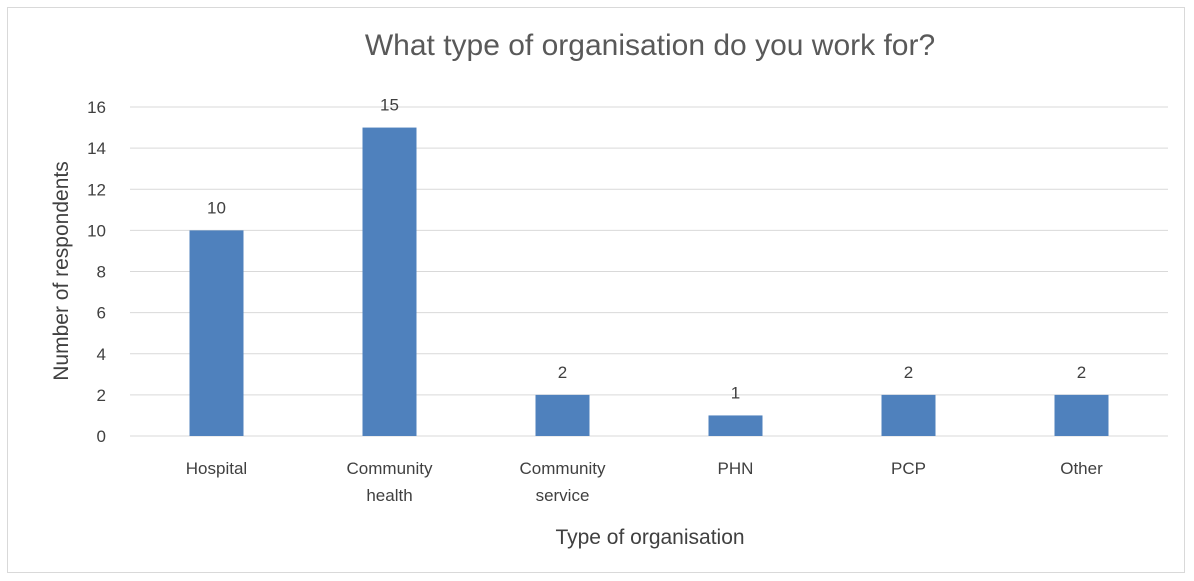 This screenshot has width=1194, height=581. I want to click on category-label: health, so click(389, 495).